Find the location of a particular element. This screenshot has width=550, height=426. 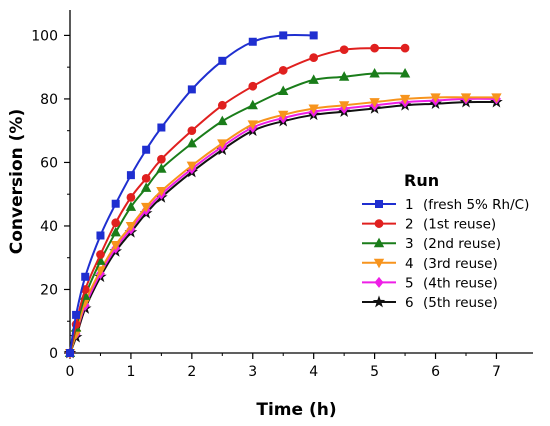

legend-item: 6 (5th reuse) is located at coordinates (430, 303).